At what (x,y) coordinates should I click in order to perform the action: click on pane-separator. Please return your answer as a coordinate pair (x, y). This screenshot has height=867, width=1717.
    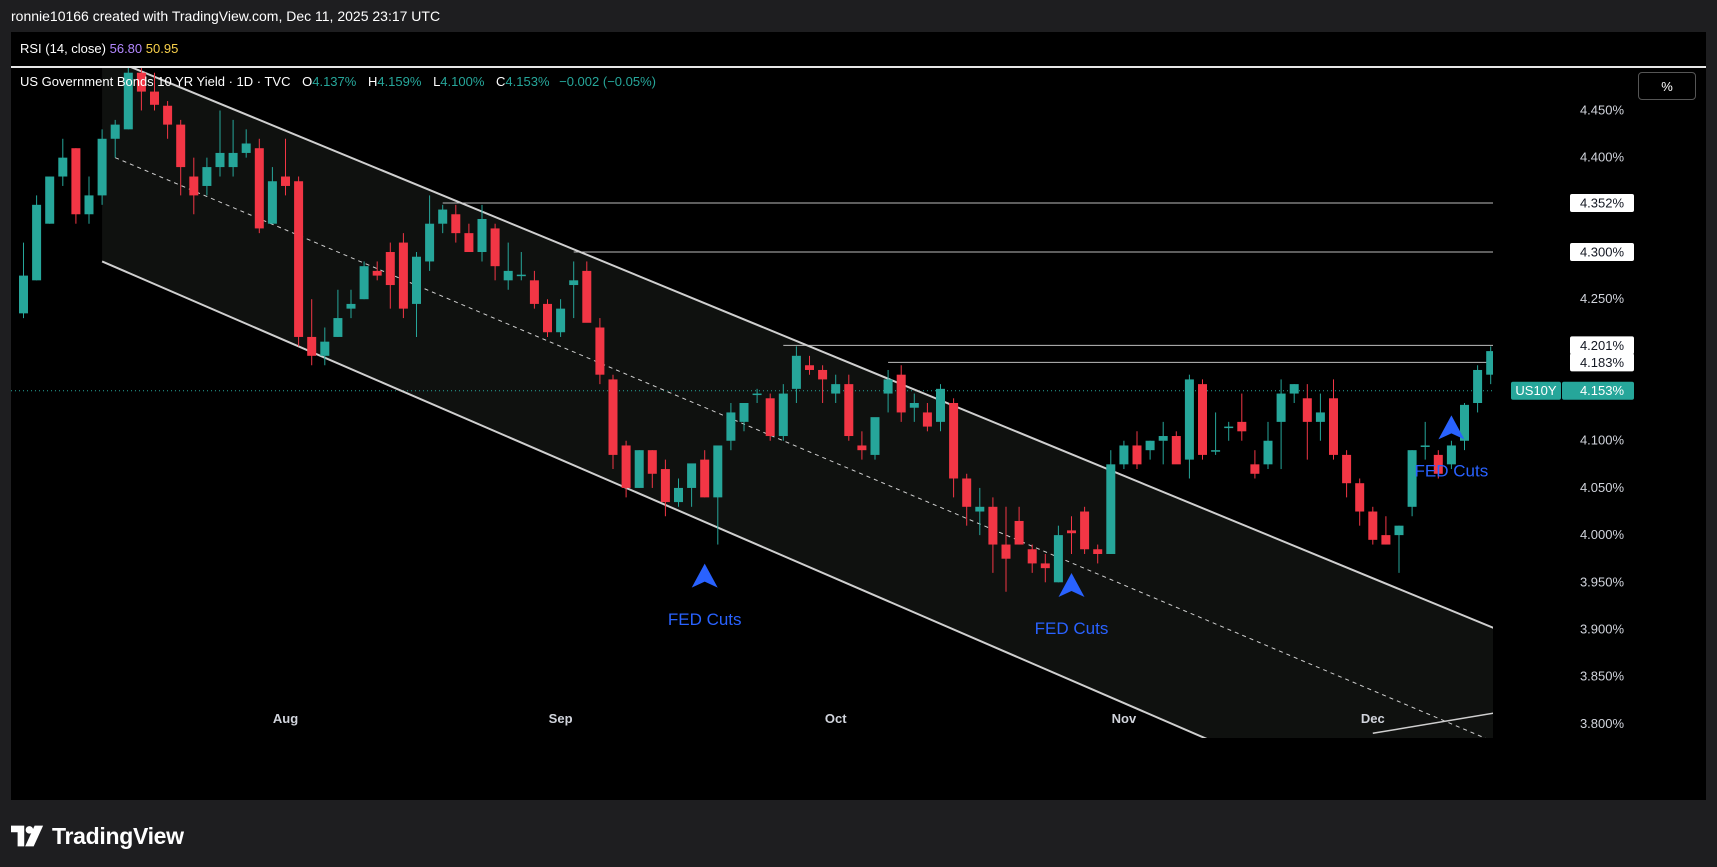
    Looking at the image, I should click on (858, 67).